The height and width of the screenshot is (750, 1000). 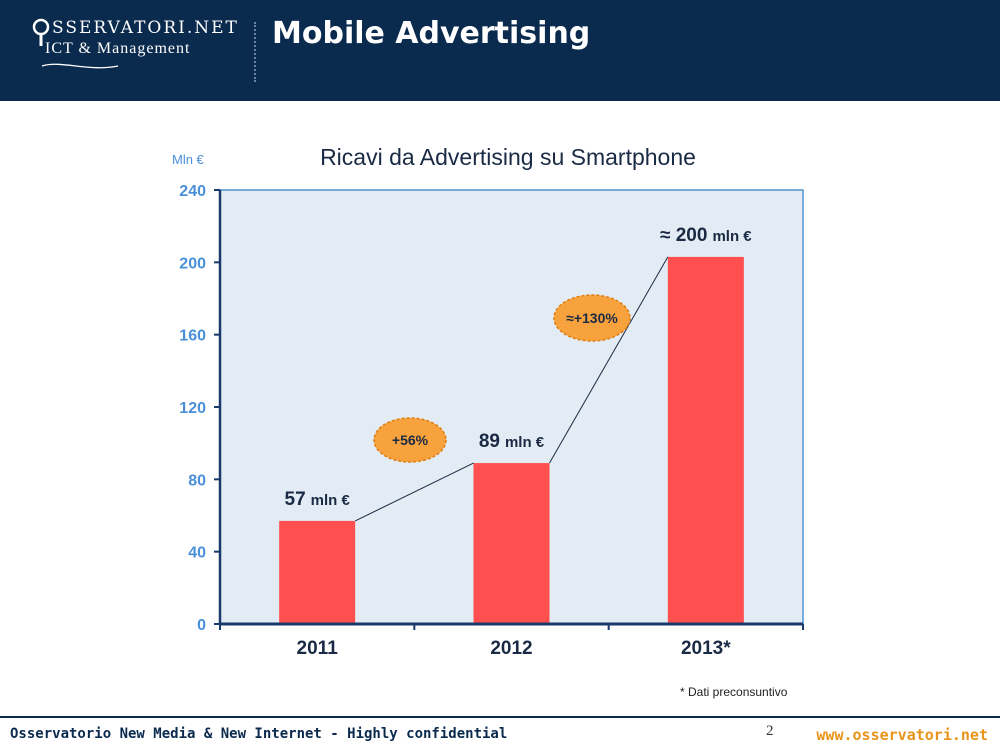 I want to click on y-tick-label: 120, so click(x=192, y=408).